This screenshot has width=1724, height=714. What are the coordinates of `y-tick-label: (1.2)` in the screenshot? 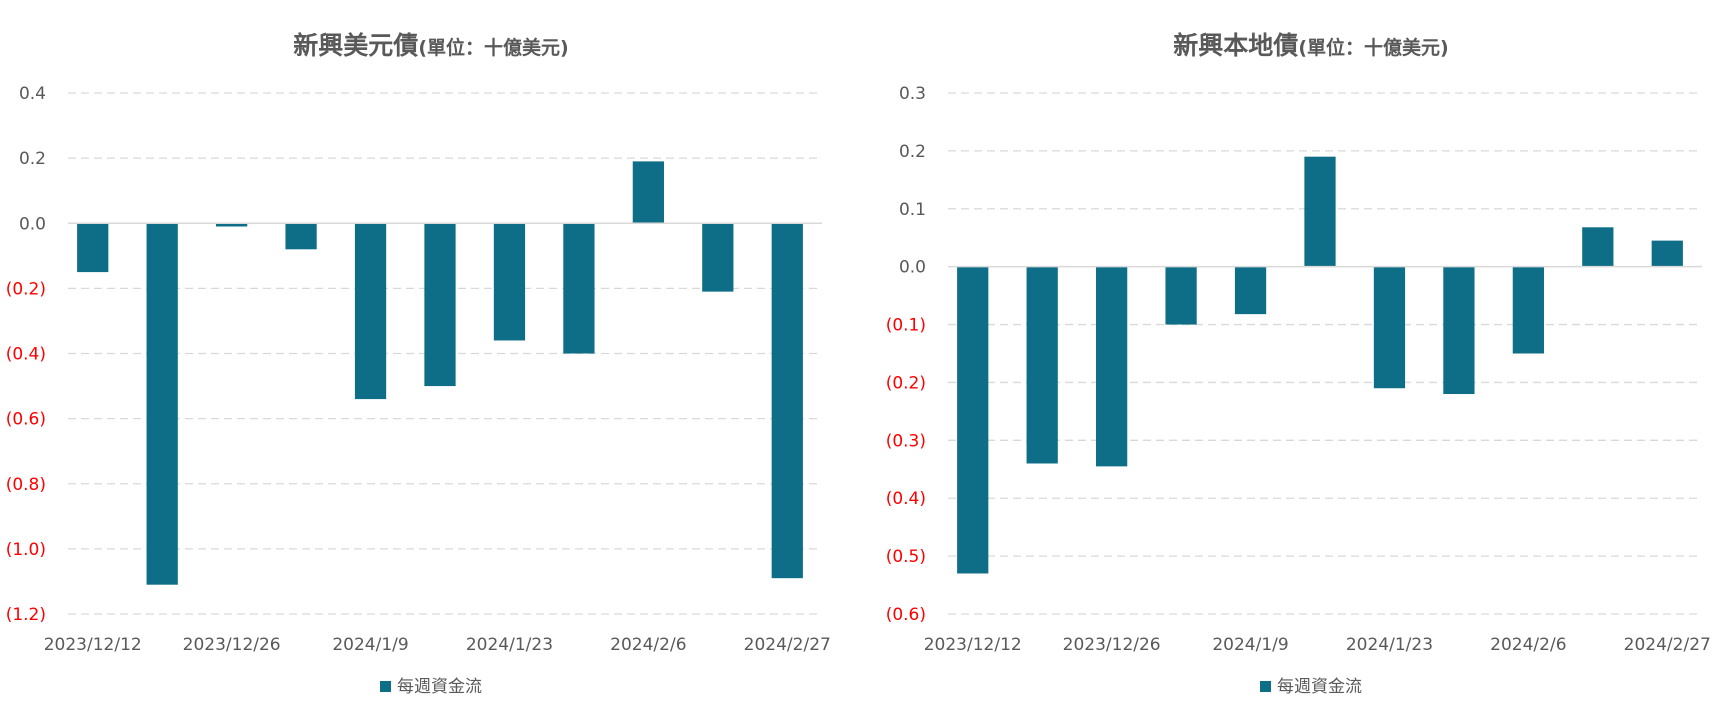 It's located at (26, 615).